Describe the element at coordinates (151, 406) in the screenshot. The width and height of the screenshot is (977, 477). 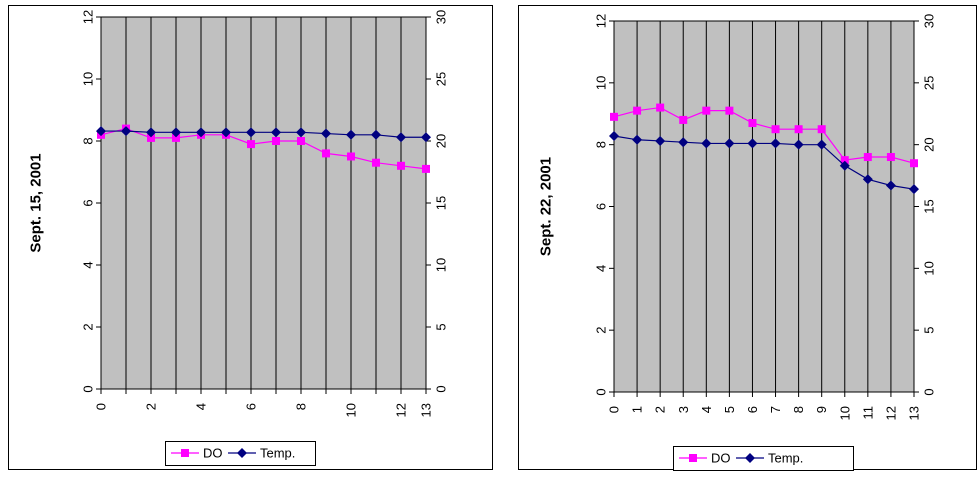
I see `x-tick-label: 2` at that location.